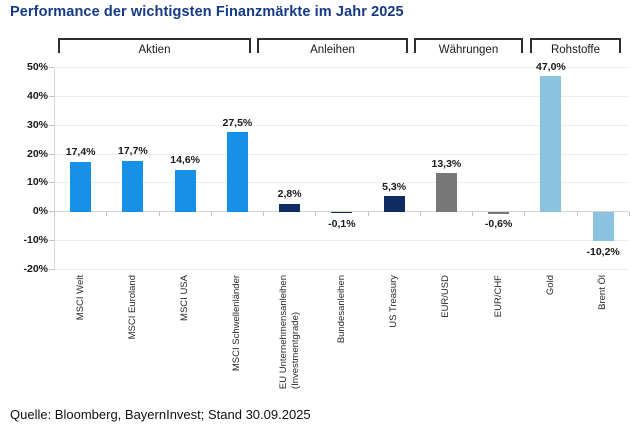  Describe the element at coordinates (446, 163) in the screenshot. I see `value-label-eur-usd: 13,3%` at that location.